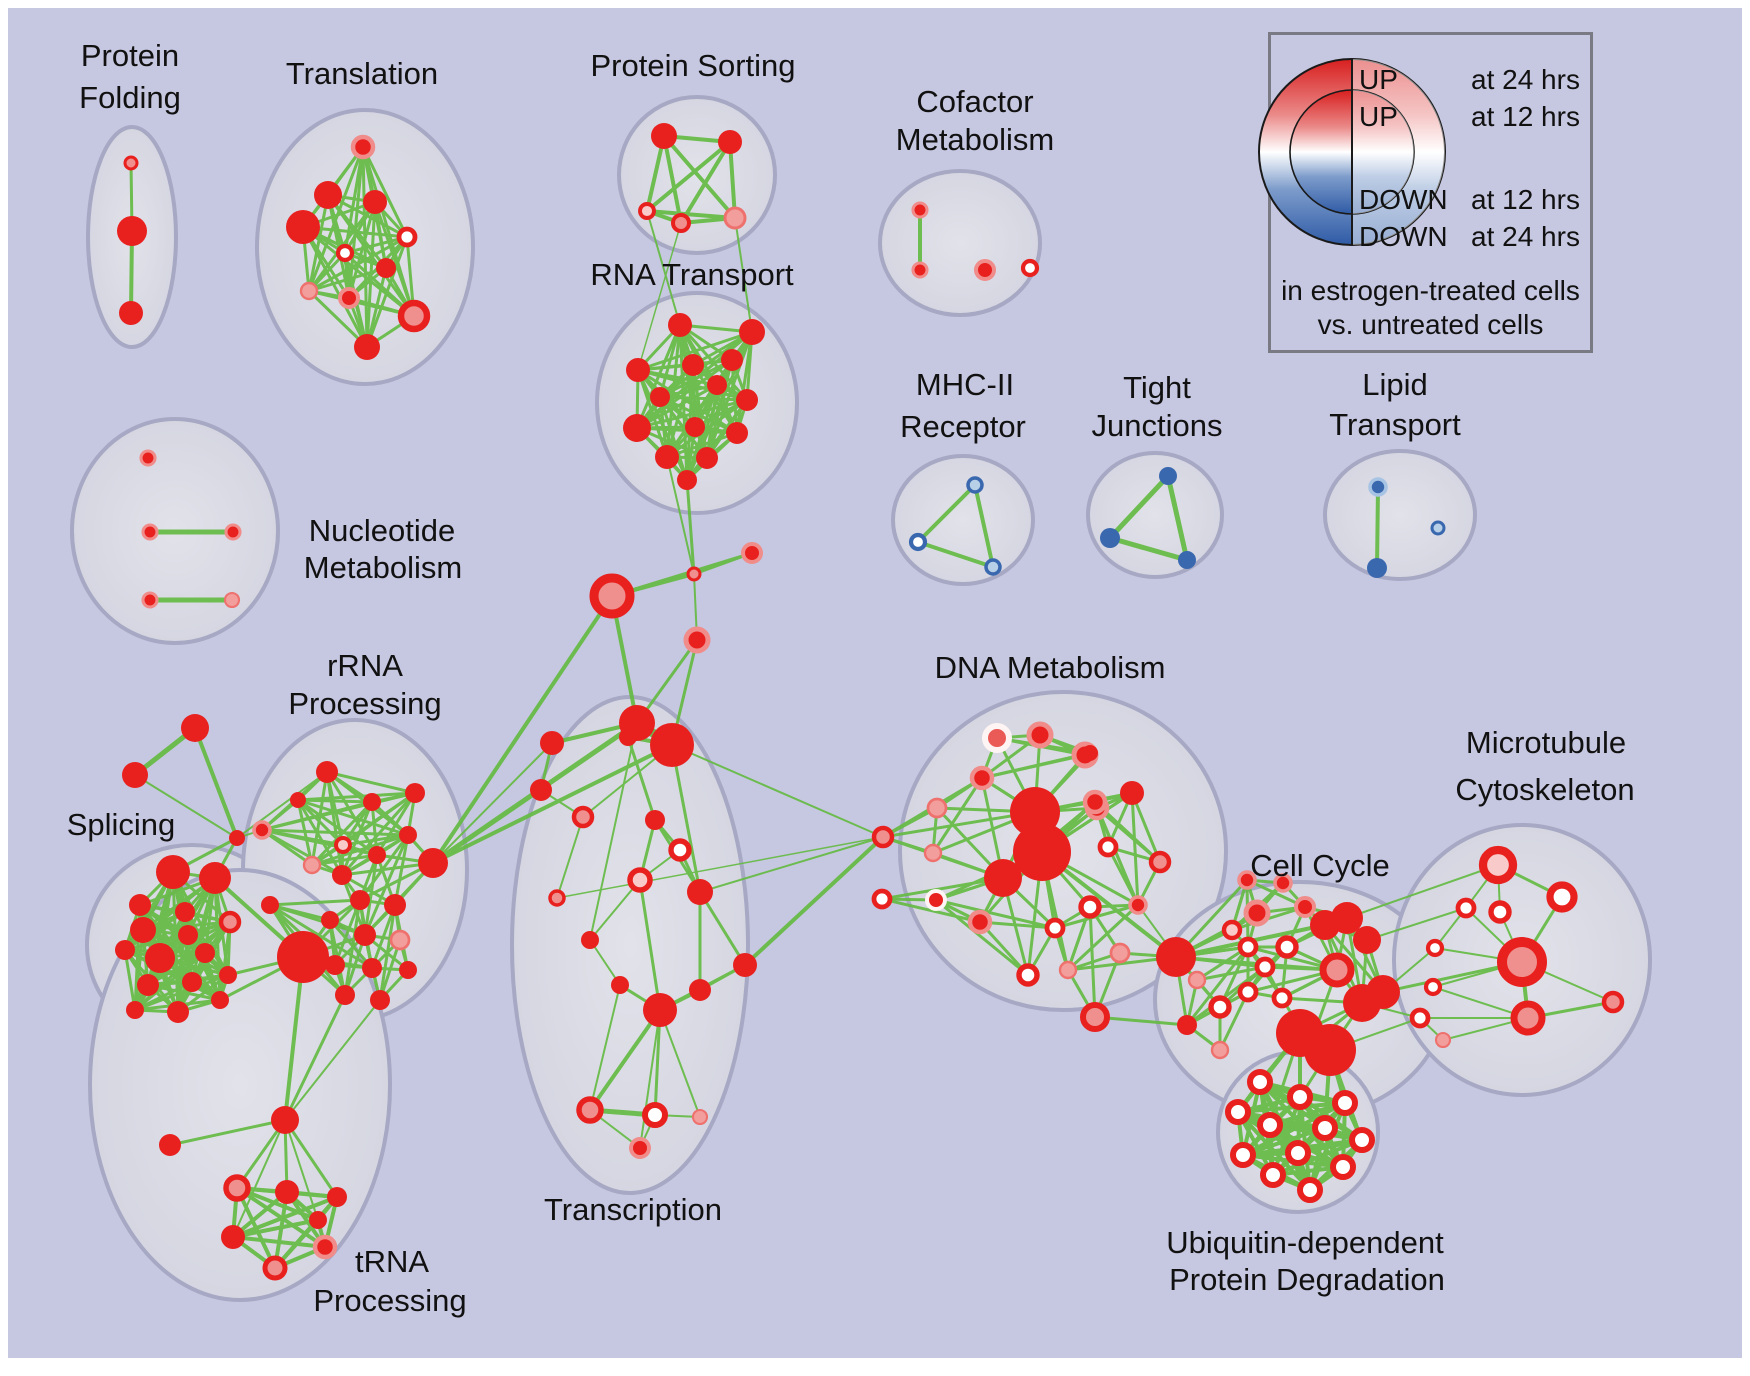 The width and height of the screenshot is (1750, 1376). What do you see at coordinates (630, 945) in the screenshot?
I see `cluster-ellipse-tx` at bounding box center [630, 945].